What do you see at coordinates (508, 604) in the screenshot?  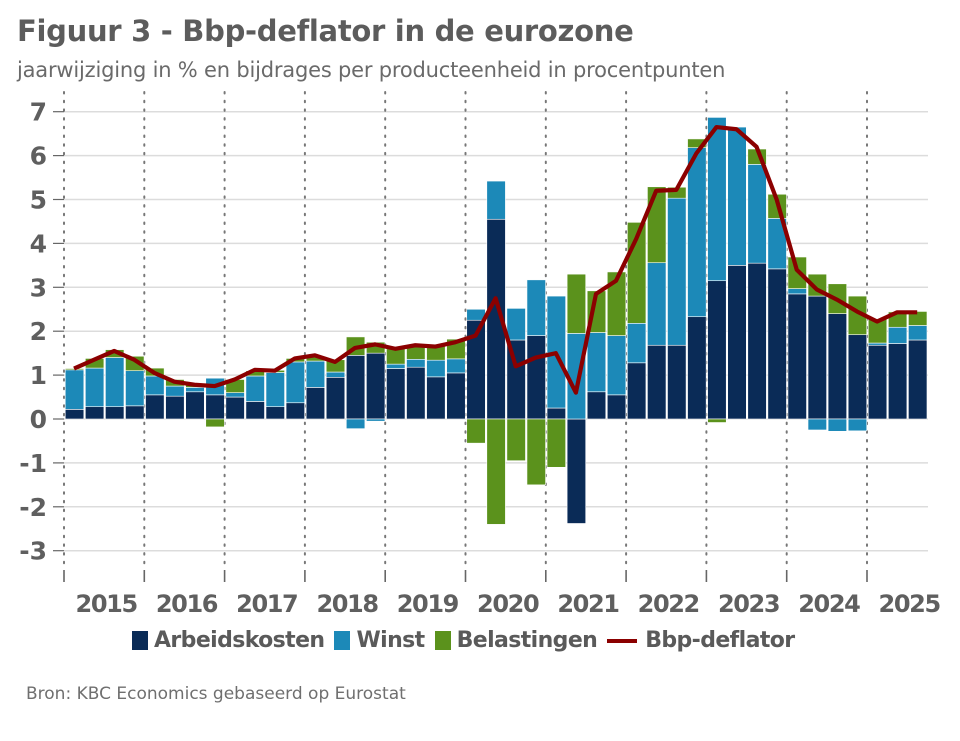 I see `x-tick-label: 2020` at bounding box center [508, 604].